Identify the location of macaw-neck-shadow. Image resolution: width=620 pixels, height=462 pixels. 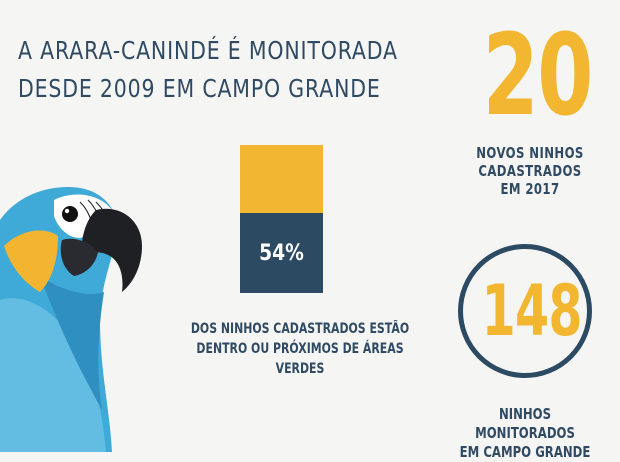
(72, 343).